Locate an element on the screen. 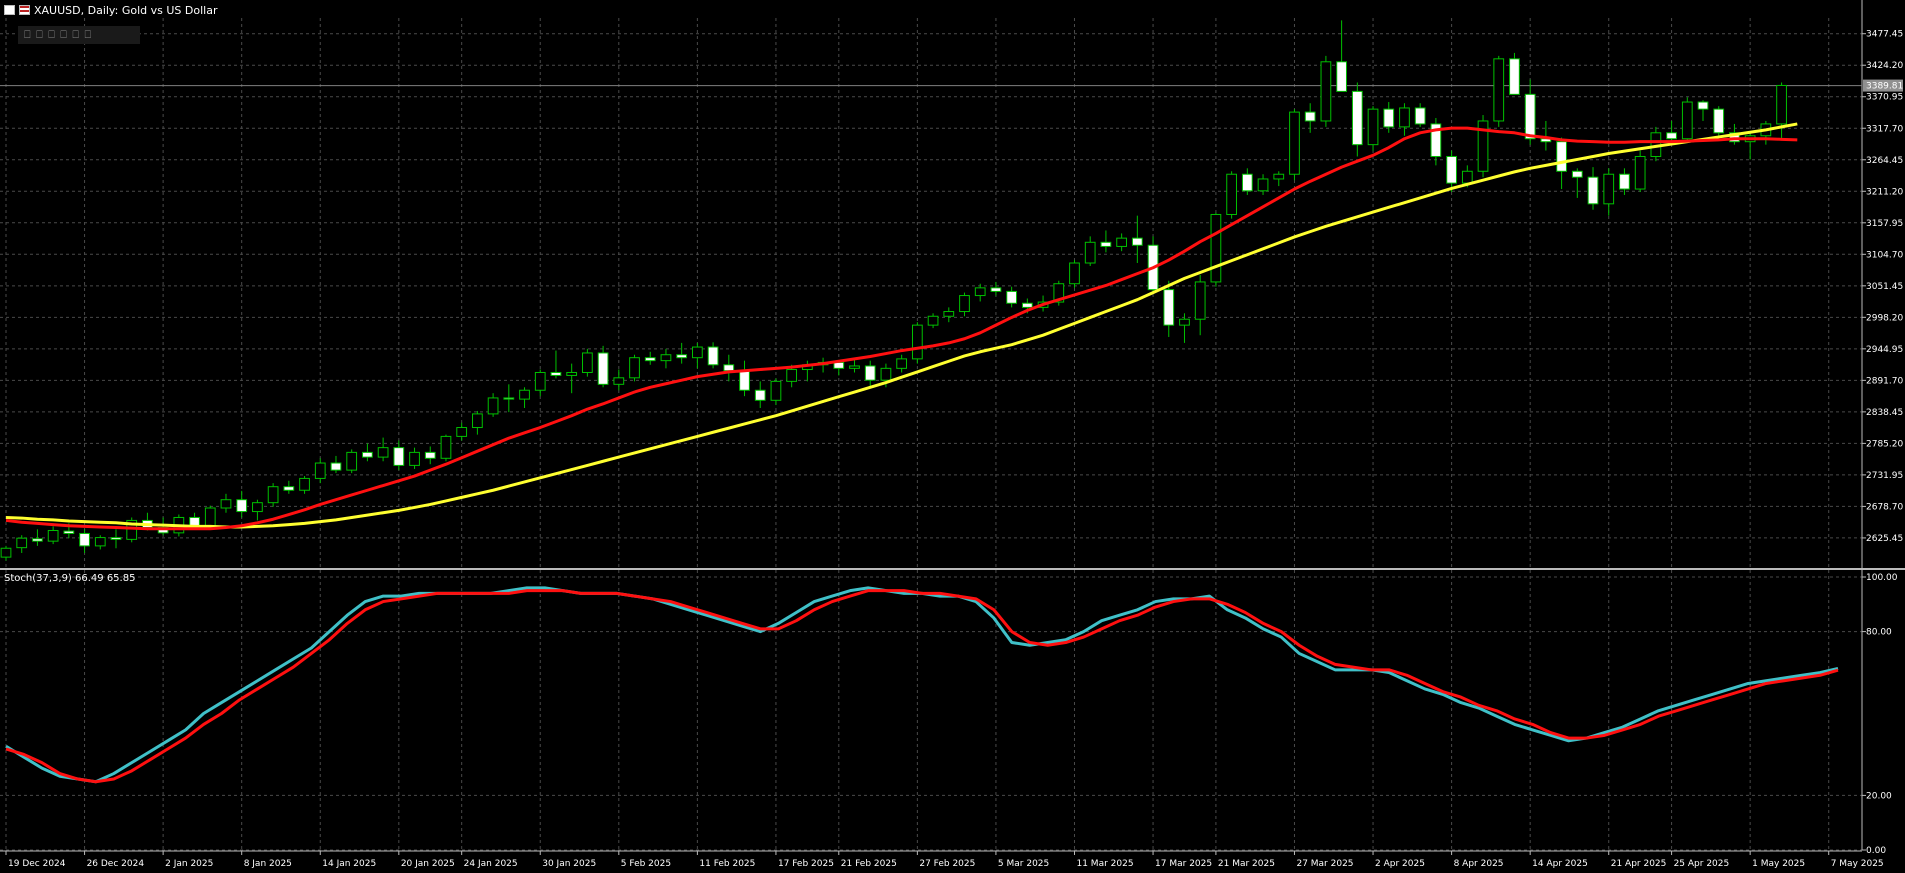  price-tick-label: 2998.20 is located at coordinates (1884, 318).